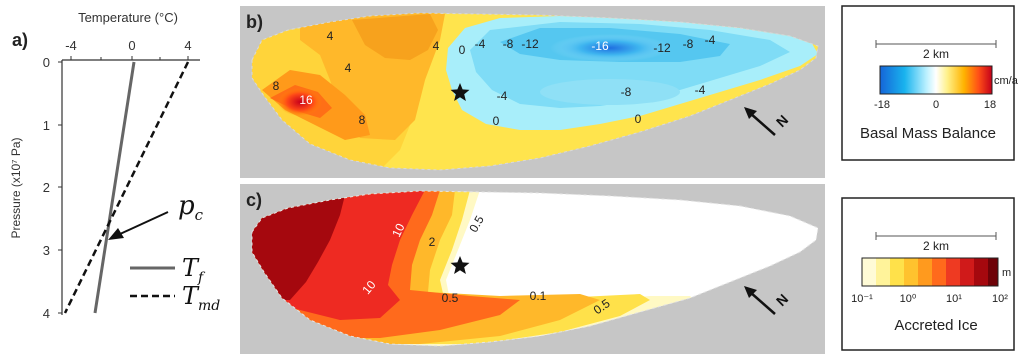  What do you see at coordinates (450, 298) in the screenshot?
I see `contour-label: 0.5` at bounding box center [450, 298].